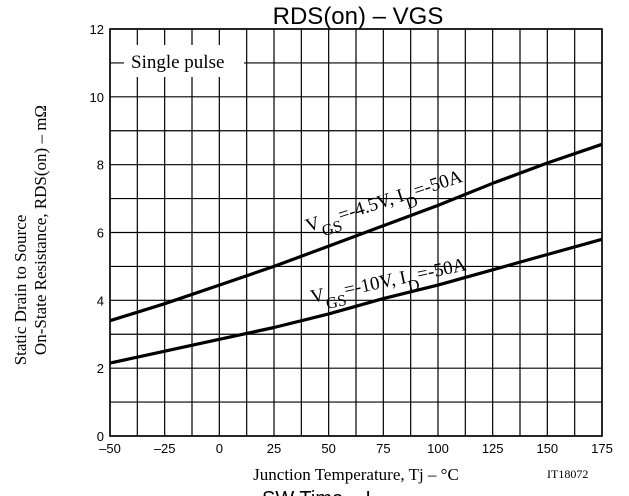 The width and height of the screenshot is (629, 496). What do you see at coordinates (177, 62) in the screenshot?
I see `single-pulse-annotation: Single pulse` at bounding box center [177, 62].